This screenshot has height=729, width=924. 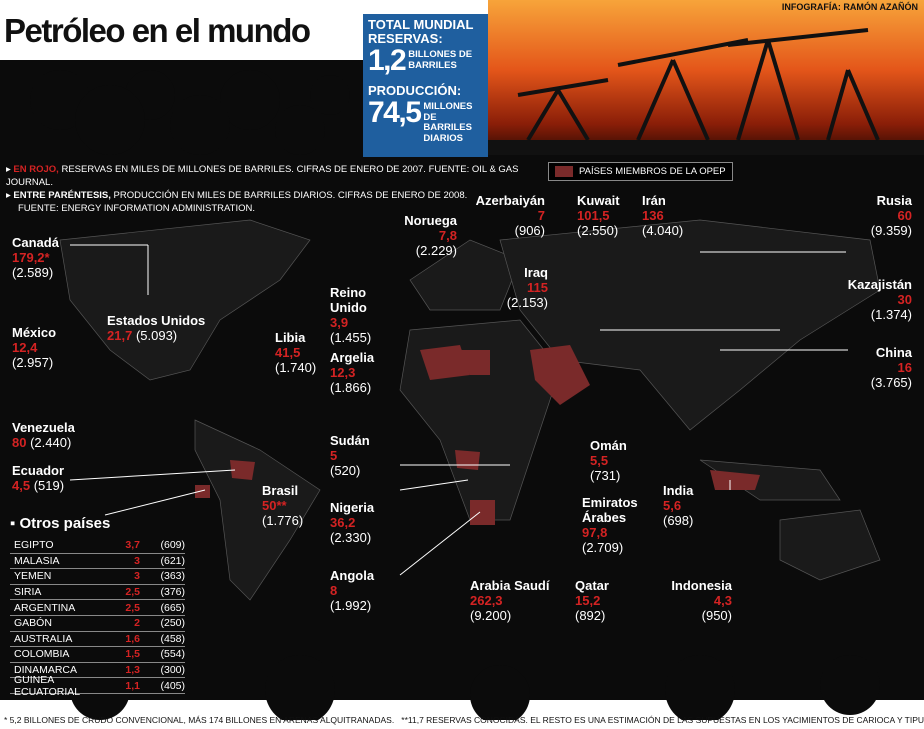 I want to click on totals-heading: TOTAL MUNDIAL, so click(x=421, y=24).